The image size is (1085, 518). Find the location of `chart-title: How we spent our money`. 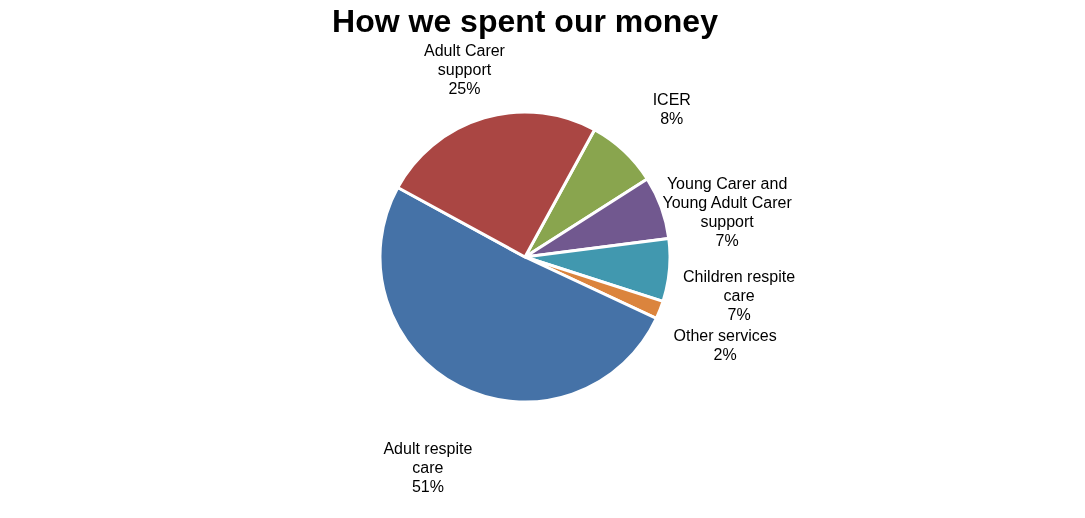

chart-title: How we spent our money is located at coordinates (525, 20).